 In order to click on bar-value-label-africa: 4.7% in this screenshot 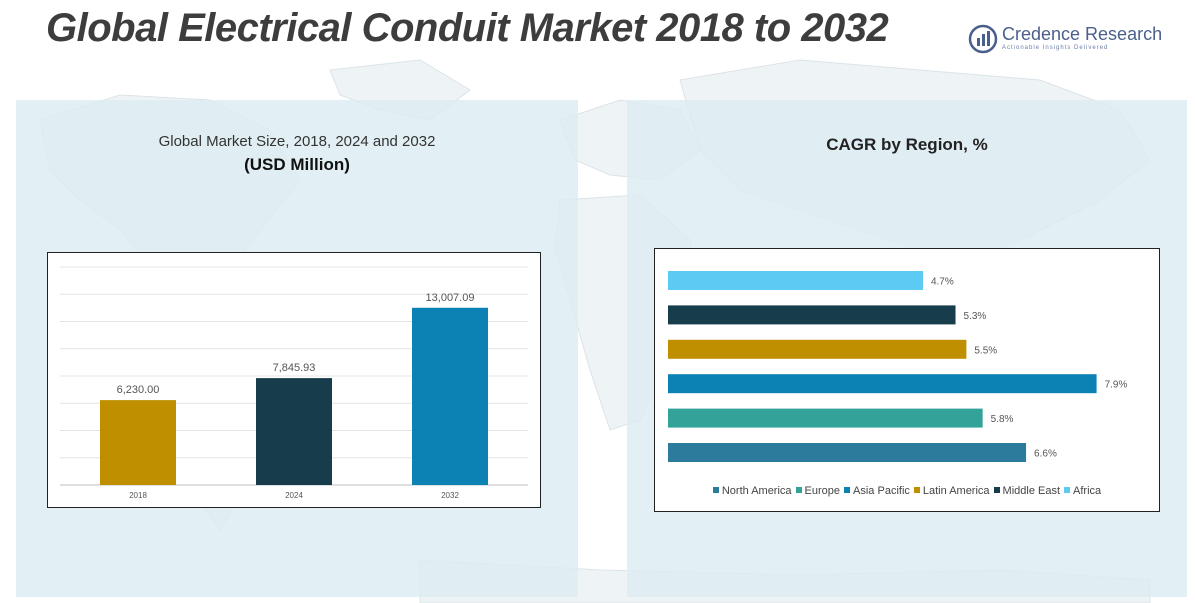, I will do `click(942, 282)`.